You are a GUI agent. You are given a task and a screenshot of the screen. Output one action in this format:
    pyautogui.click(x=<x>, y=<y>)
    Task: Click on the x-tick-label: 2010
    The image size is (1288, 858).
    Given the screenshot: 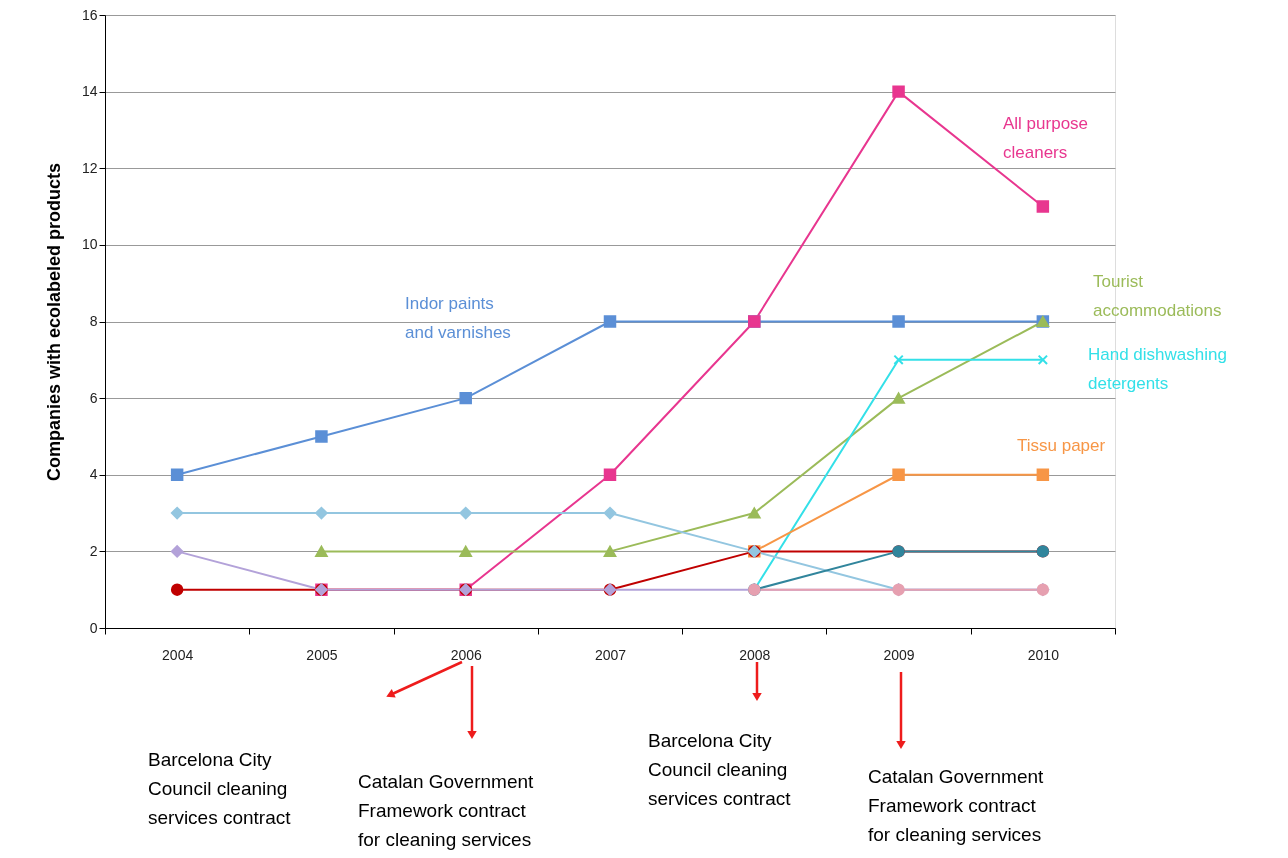 What is the action you would take?
    pyautogui.click(x=1043, y=654)
    